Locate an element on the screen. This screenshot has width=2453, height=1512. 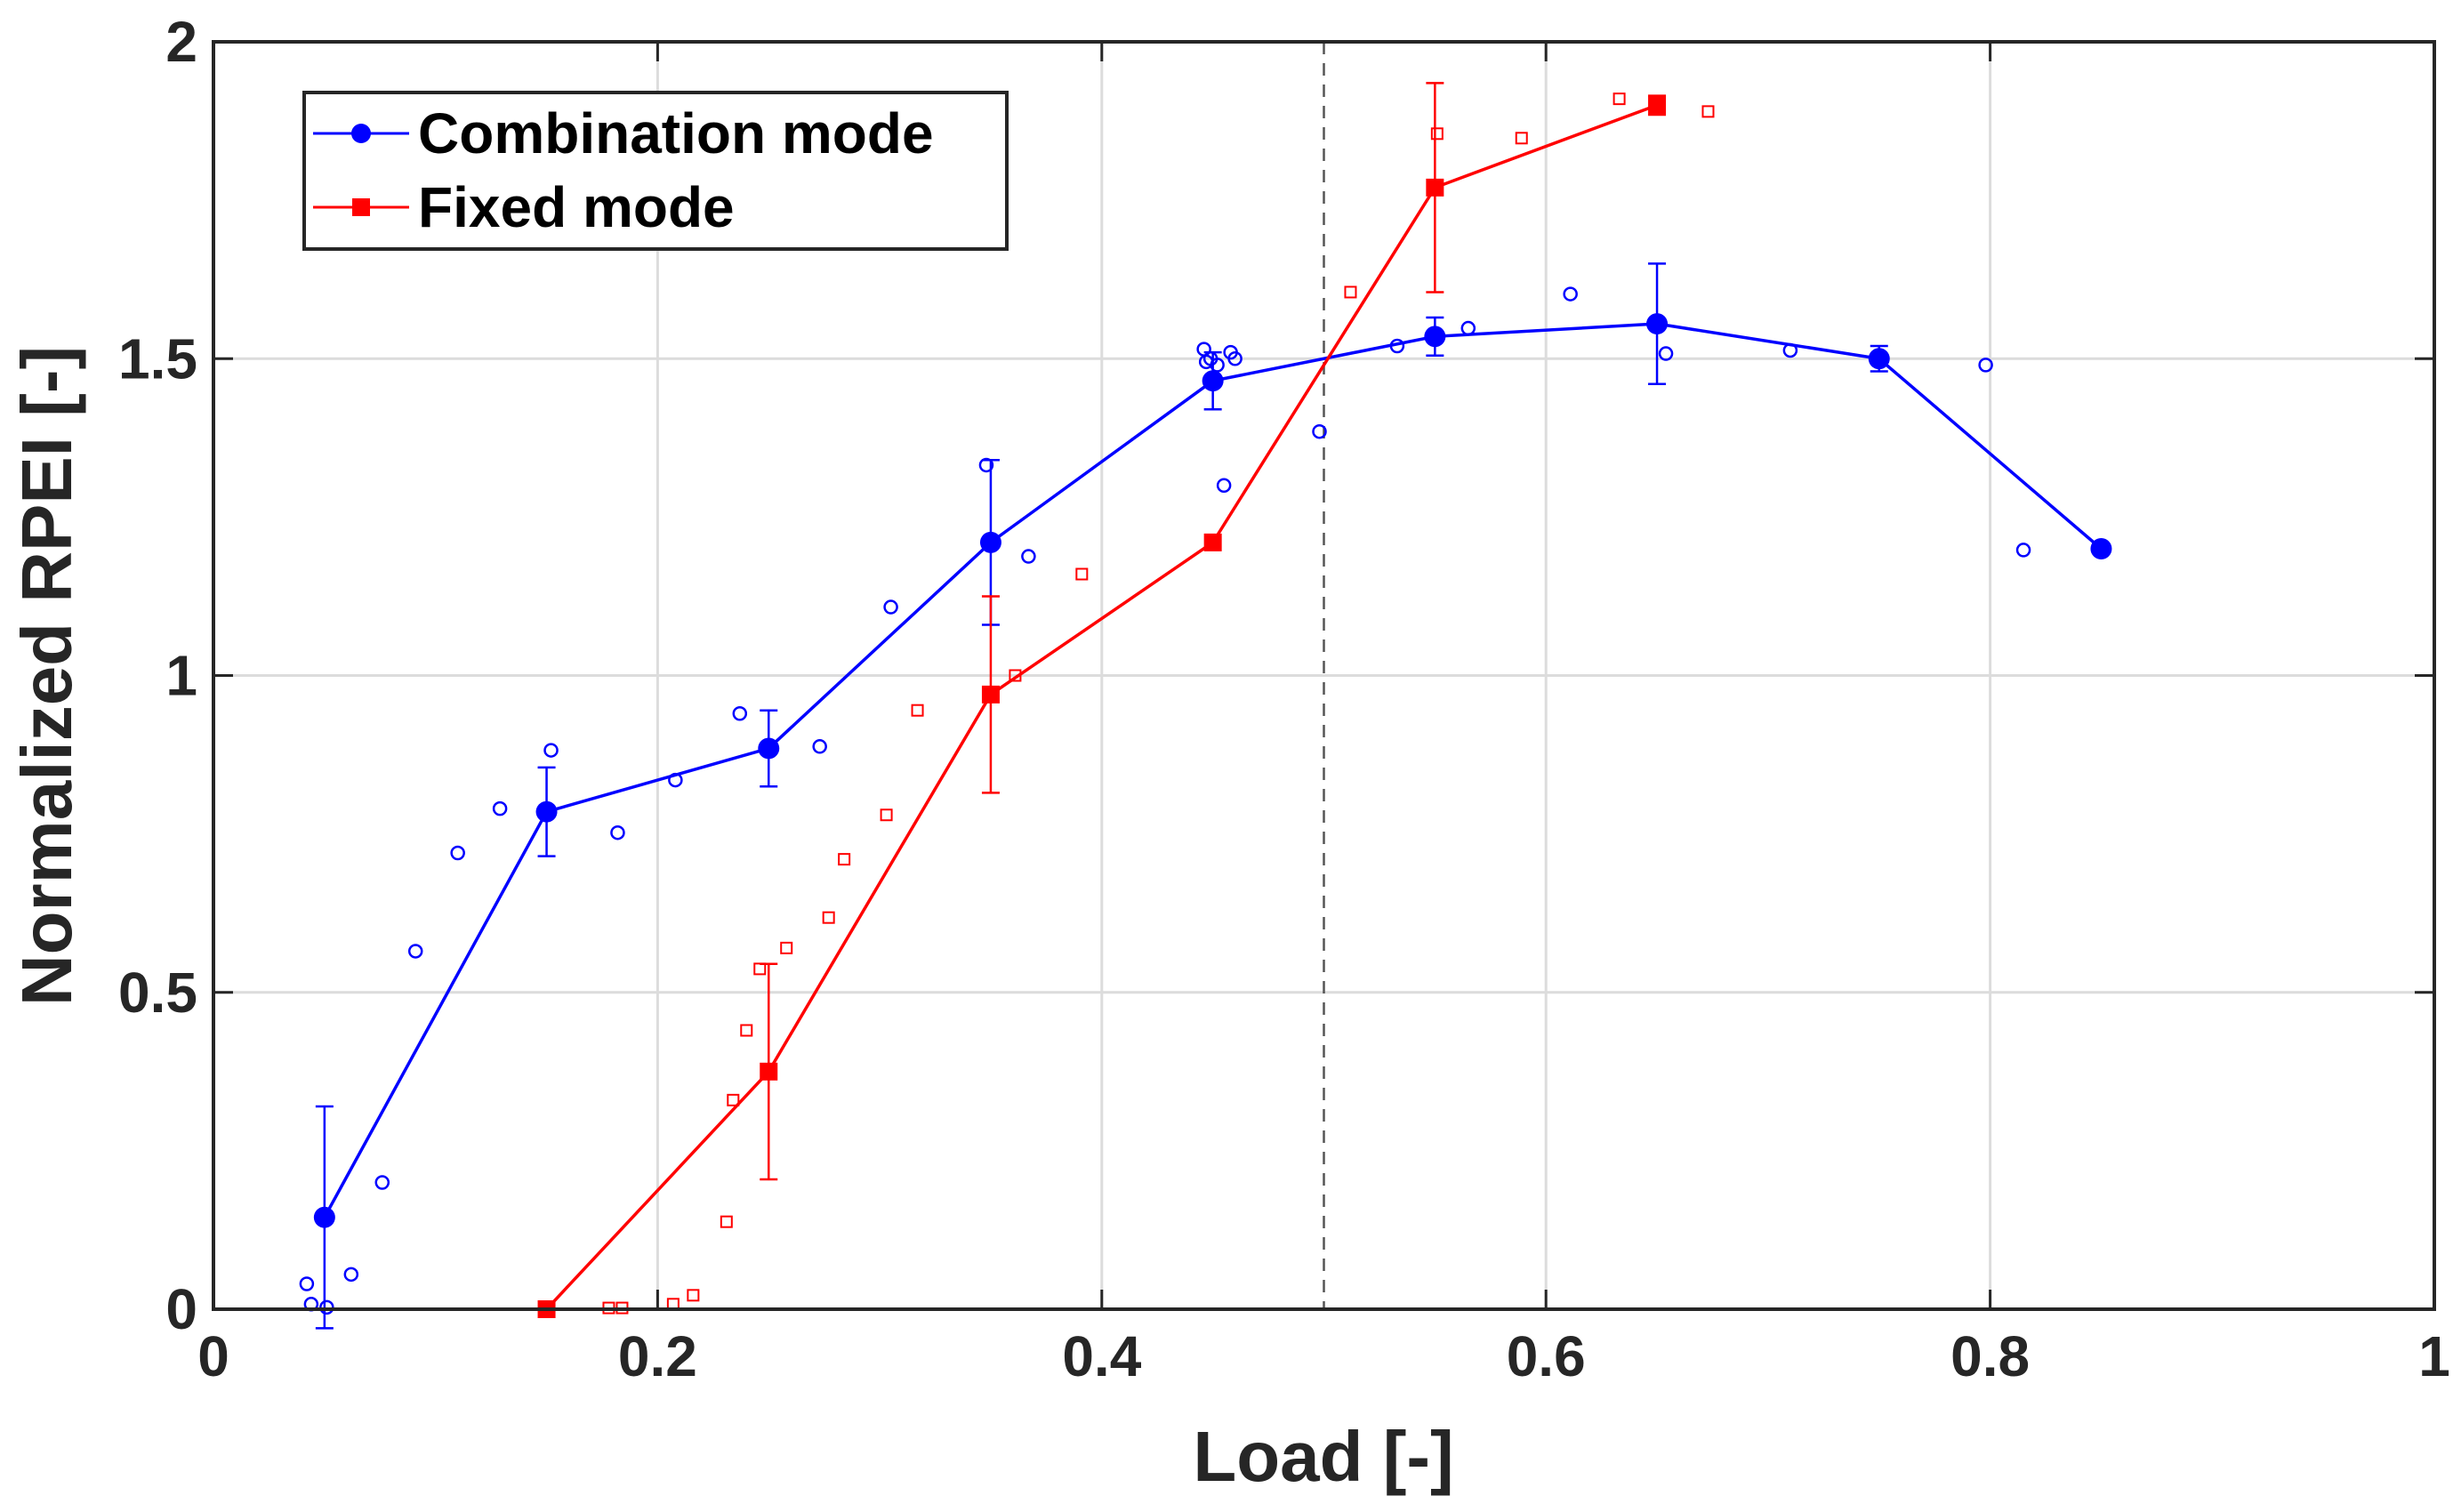
legend-label-combination: Combination mode is located at coordinates (676, 133).